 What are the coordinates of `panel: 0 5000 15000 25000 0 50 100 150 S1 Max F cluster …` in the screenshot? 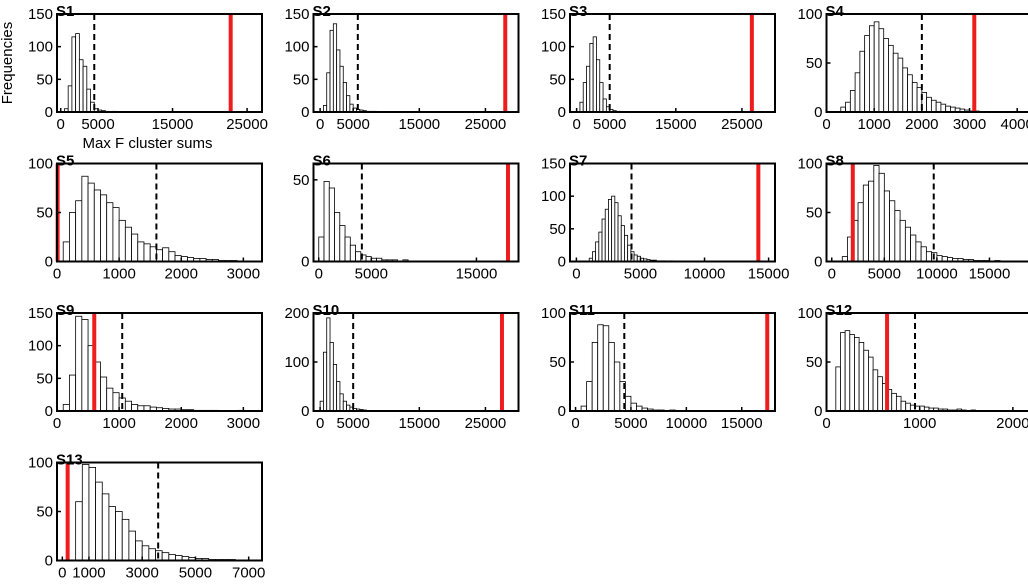 It's located at (134, 77).